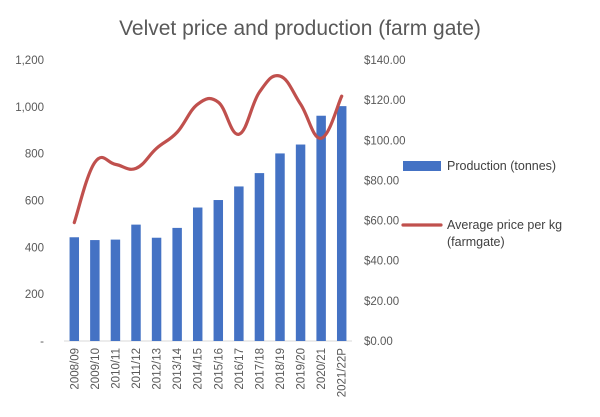  What do you see at coordinates (422, 166) in the screenshot?
I see `legend-swatch-production` at bounding box center [422, 166].